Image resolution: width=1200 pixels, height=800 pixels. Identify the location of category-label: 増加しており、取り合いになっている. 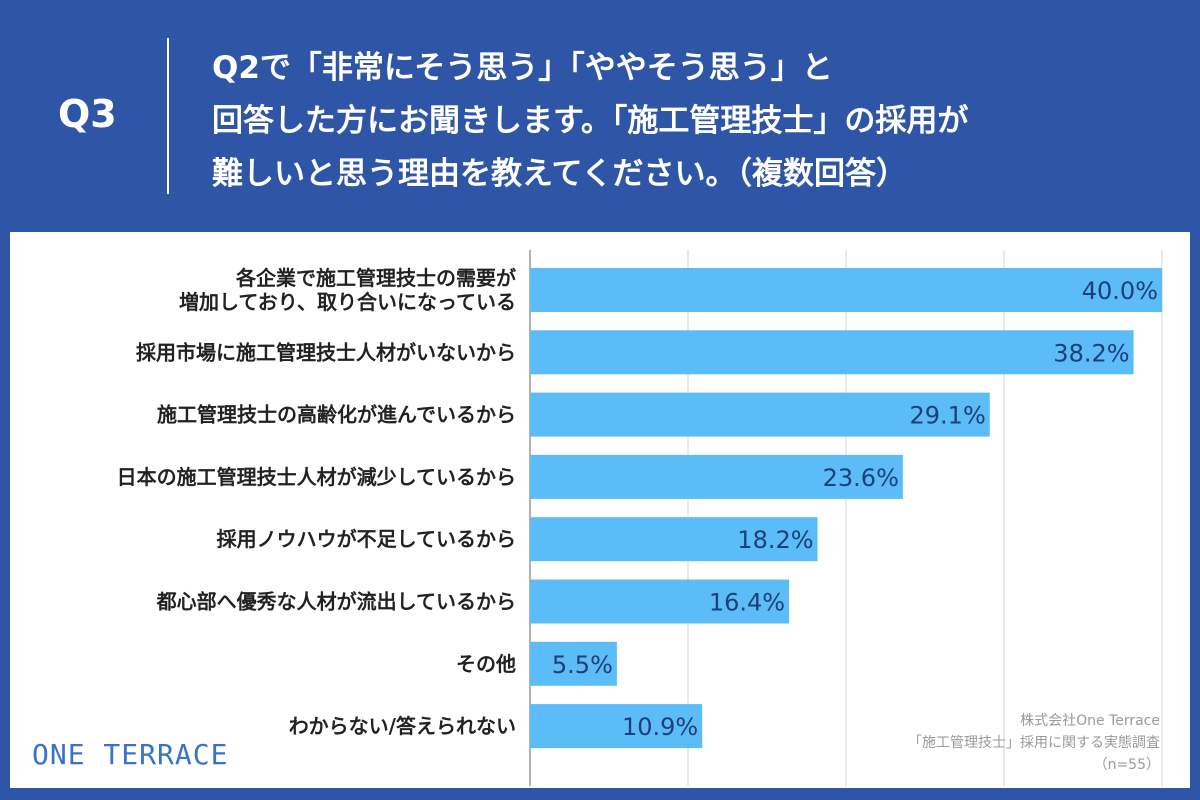
(347, 302).